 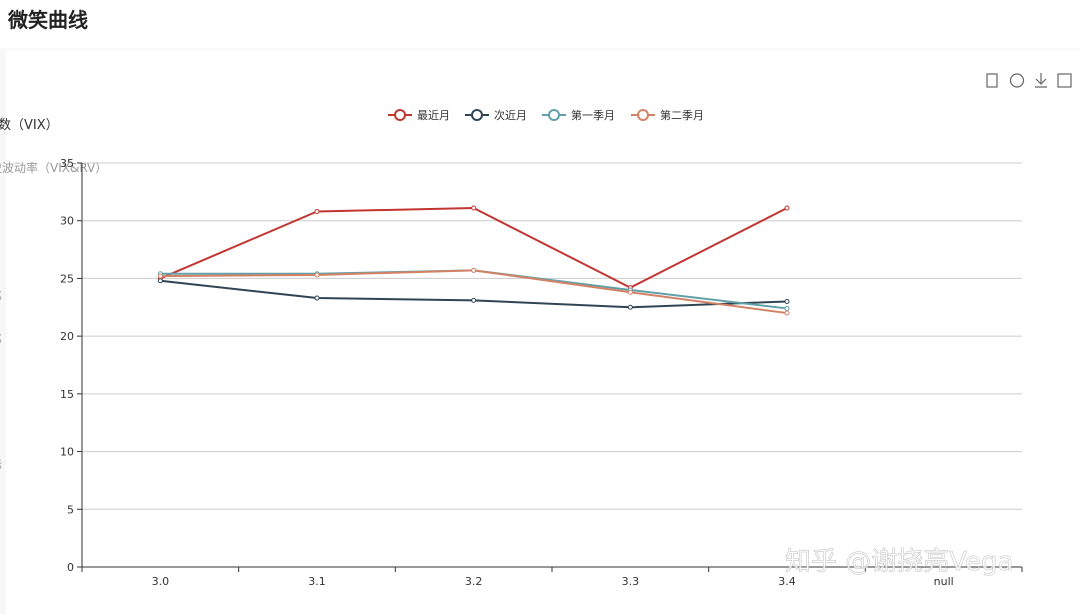 I want to click on x-tick-label: 3.1, so click(x=317, y=581).